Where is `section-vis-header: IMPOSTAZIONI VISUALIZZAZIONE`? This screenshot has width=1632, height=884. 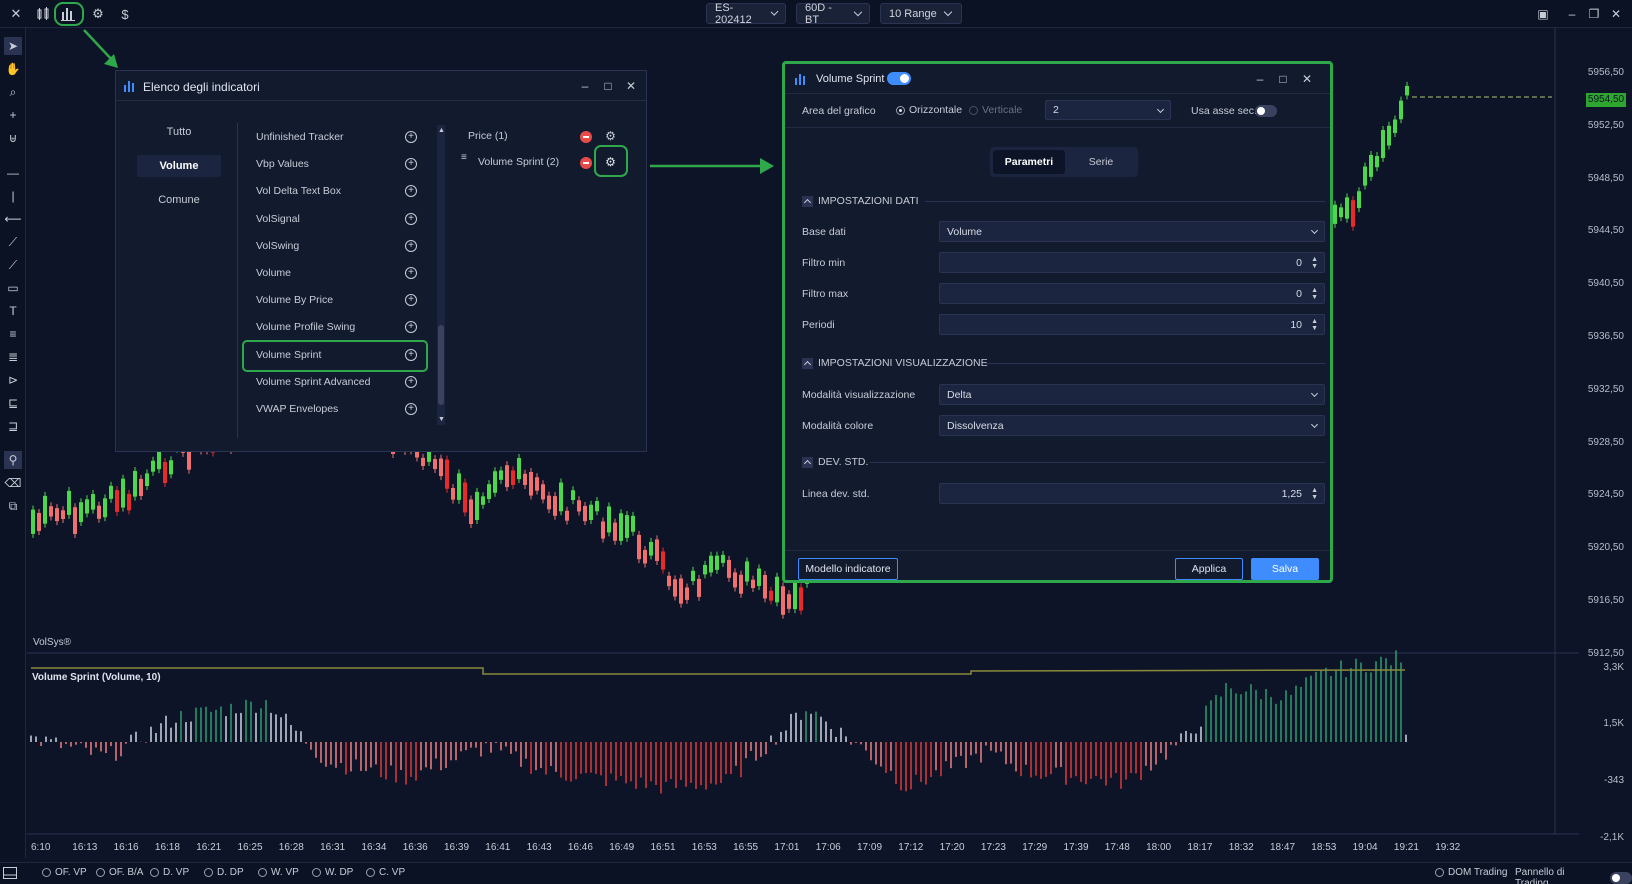
section-vis-header: IMPOSTAZIONI VISUALIZZAZIONE is located at coordinates (895, 363).